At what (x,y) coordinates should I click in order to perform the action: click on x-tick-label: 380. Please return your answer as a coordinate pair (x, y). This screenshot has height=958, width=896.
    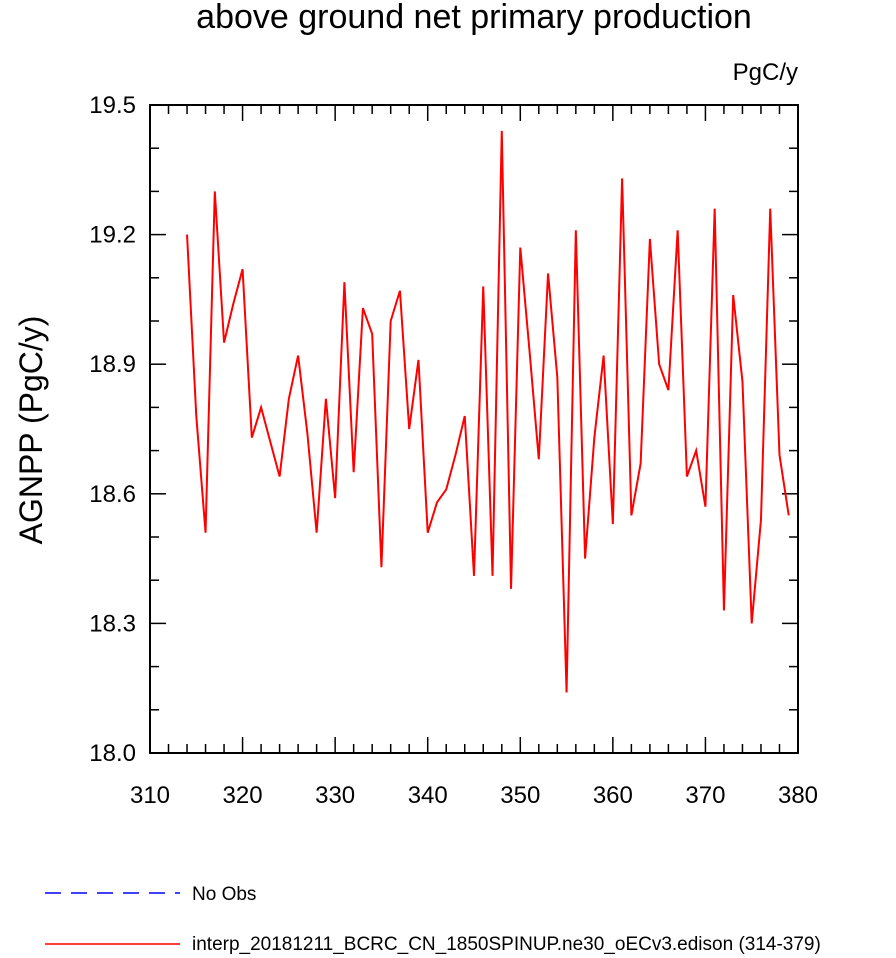
    Looking at the image, I should click on (798, 795).